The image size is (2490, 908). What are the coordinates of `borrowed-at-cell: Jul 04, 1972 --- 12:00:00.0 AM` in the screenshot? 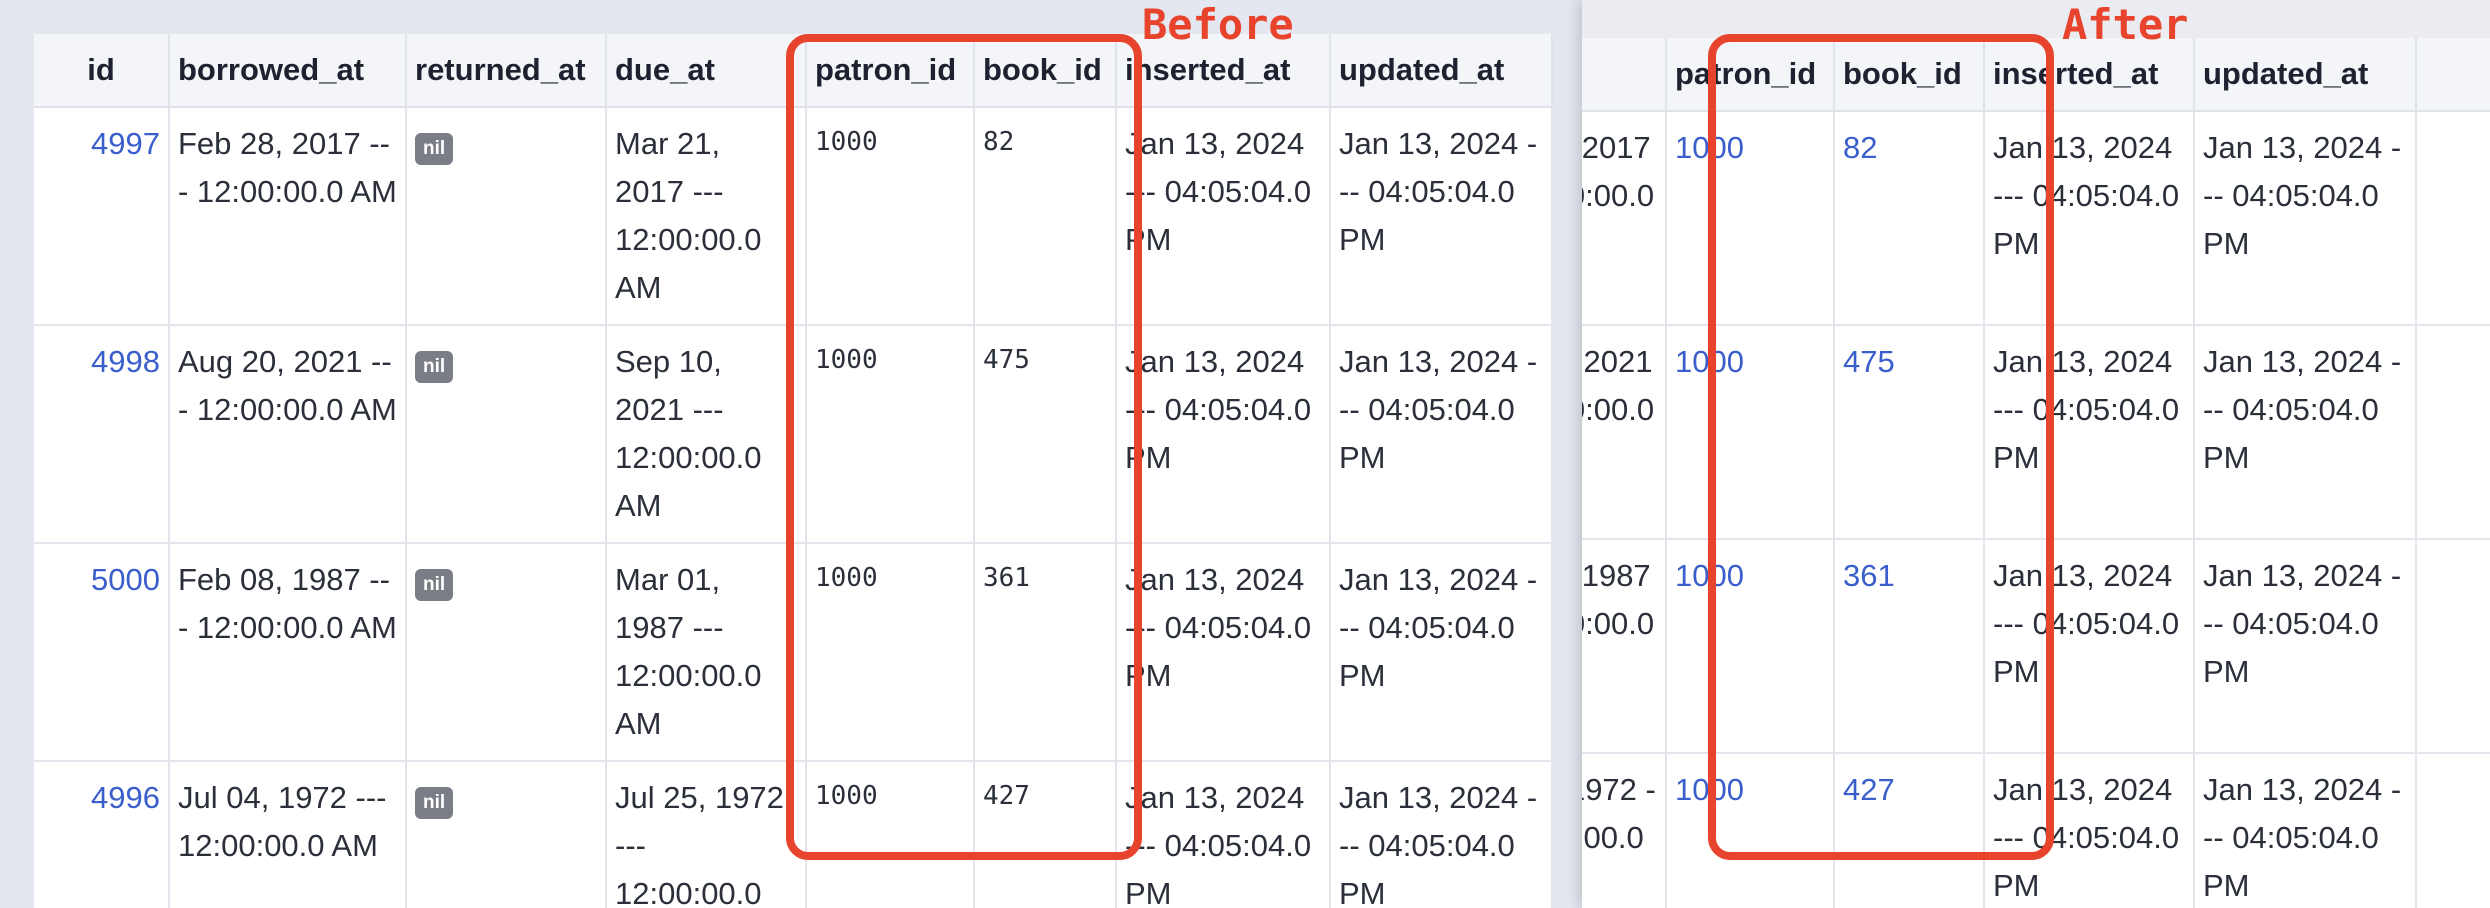 It's located at (288, 834).